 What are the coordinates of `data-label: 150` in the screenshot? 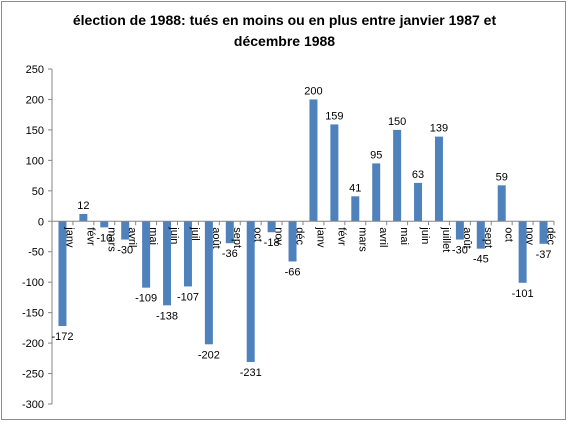 It's located at (397, 122).